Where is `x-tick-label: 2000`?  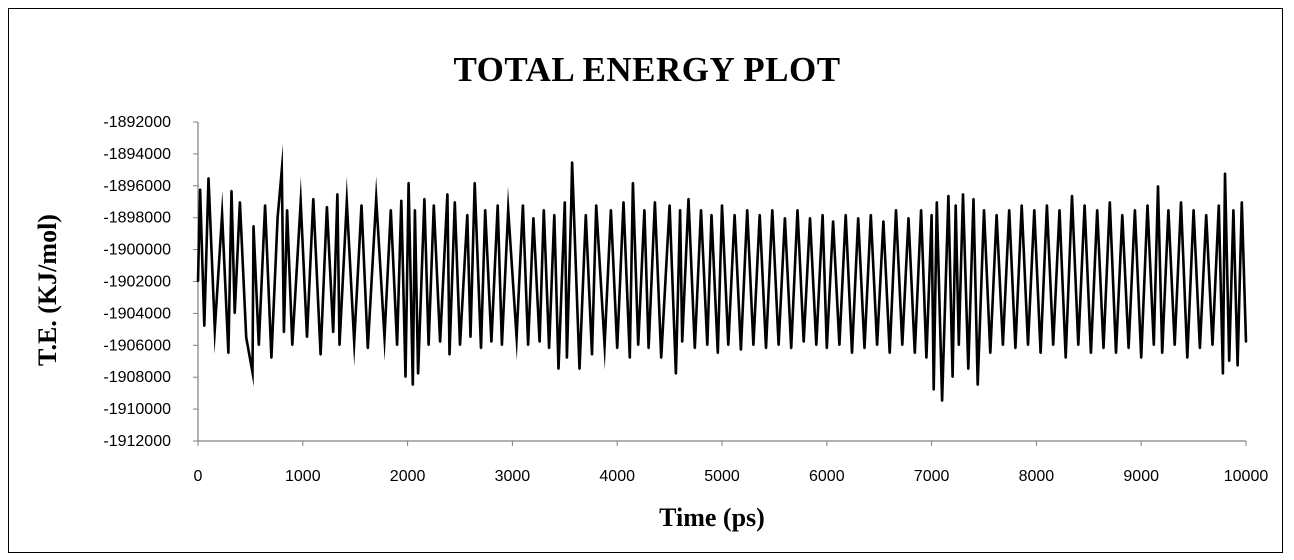 x-tick-label: 2000 is located at coordinates (408, 476).